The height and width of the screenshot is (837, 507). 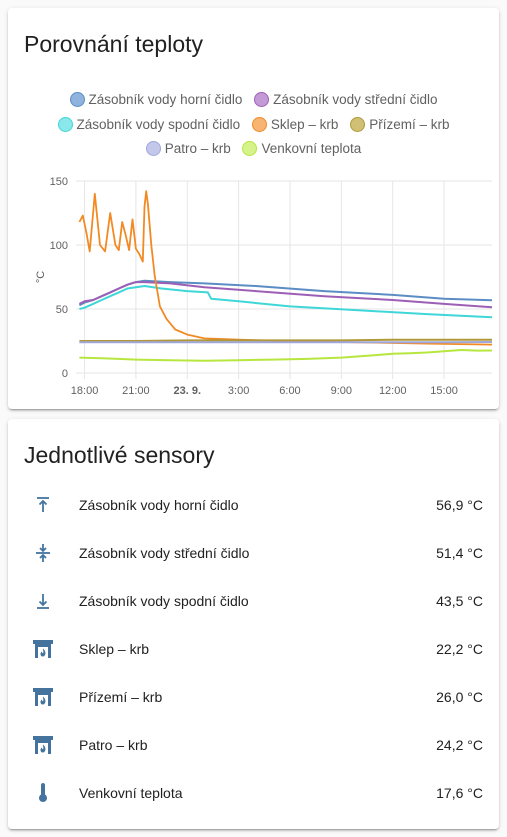 I want to click on x-tick-label: 23. 9., so click(x=188, y=391).